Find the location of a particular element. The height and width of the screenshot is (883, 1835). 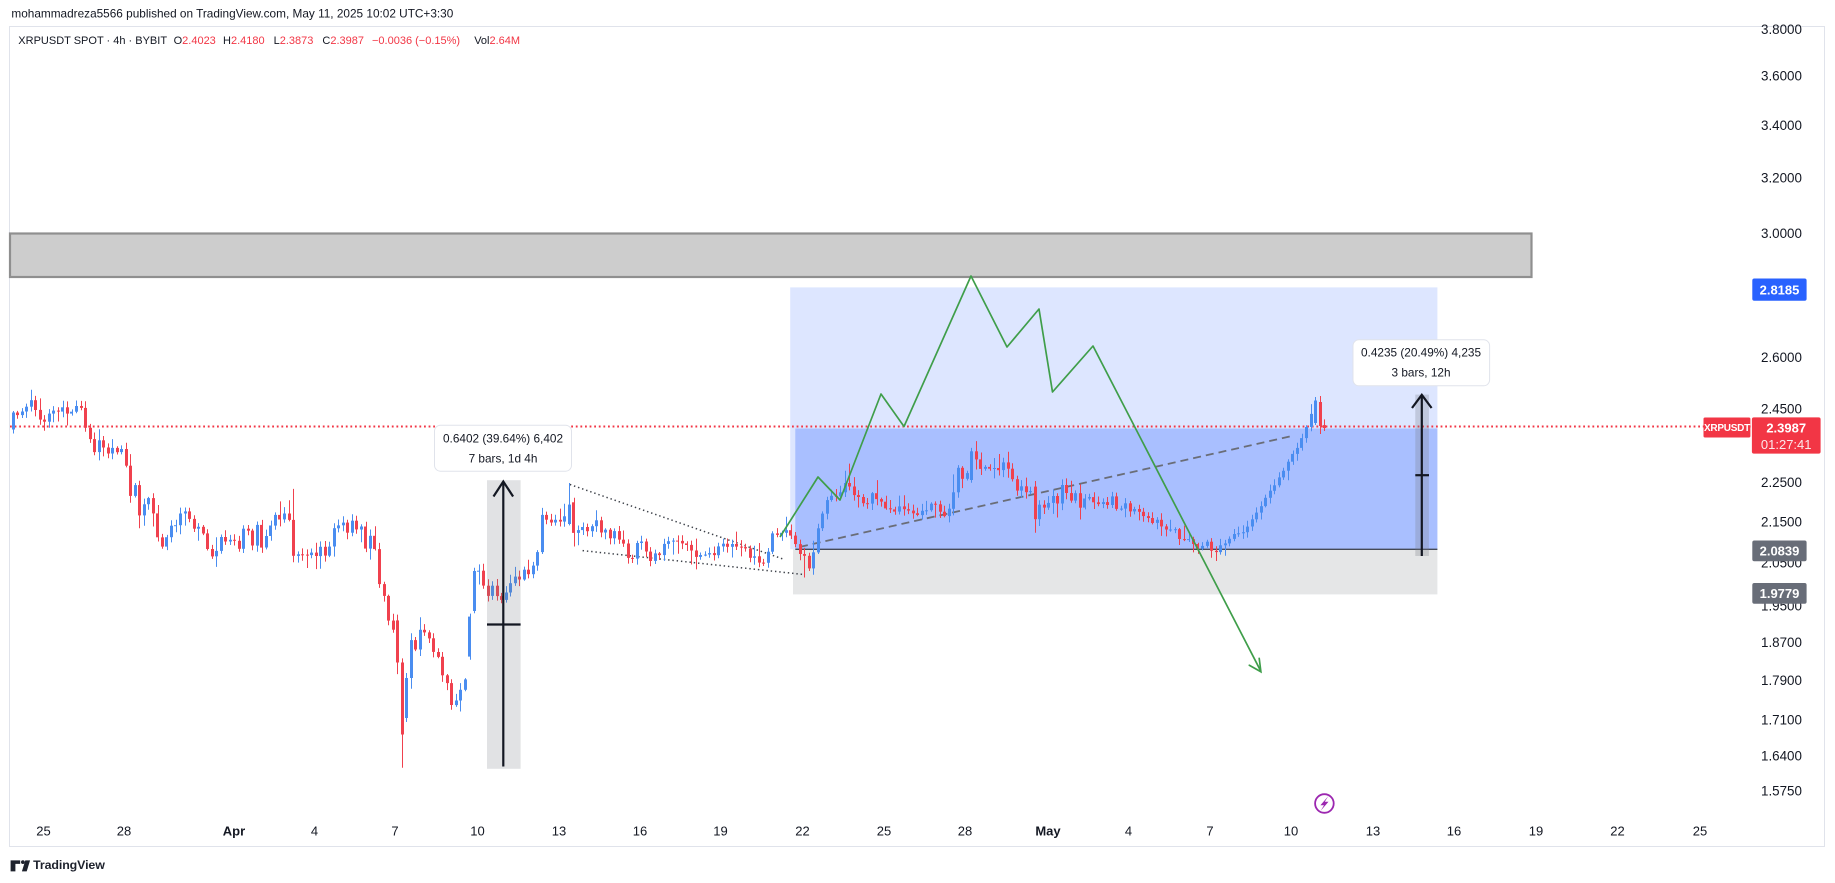

svg-text: May is located at coordinates (1048, 831).